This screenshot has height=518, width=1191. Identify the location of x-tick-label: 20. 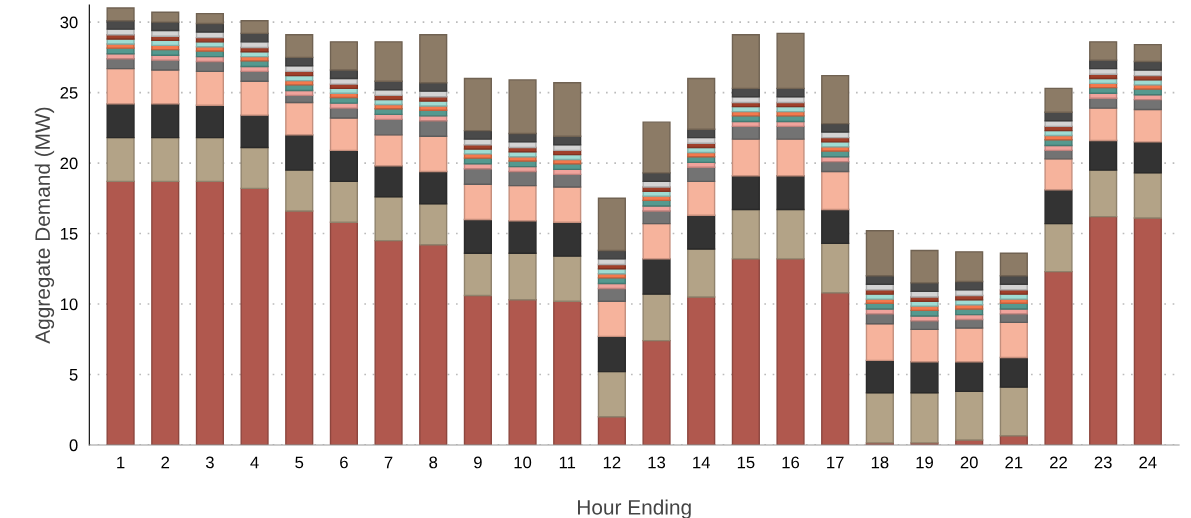
(969, 462).